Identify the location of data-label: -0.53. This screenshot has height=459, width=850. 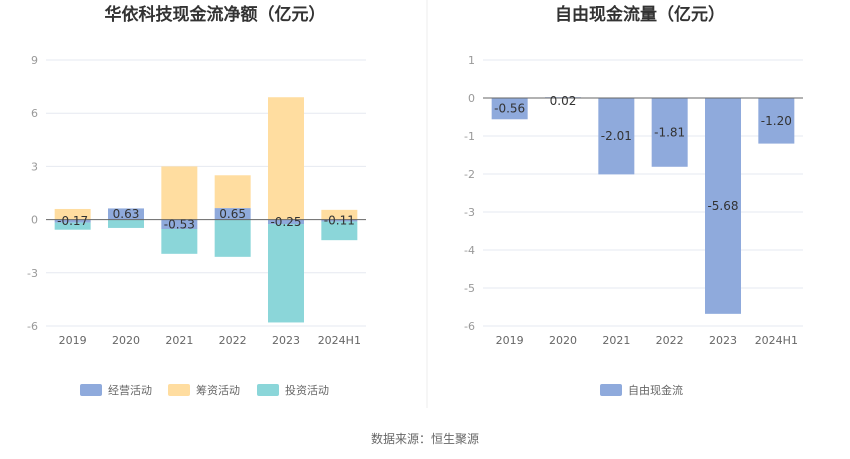
(179, 224).